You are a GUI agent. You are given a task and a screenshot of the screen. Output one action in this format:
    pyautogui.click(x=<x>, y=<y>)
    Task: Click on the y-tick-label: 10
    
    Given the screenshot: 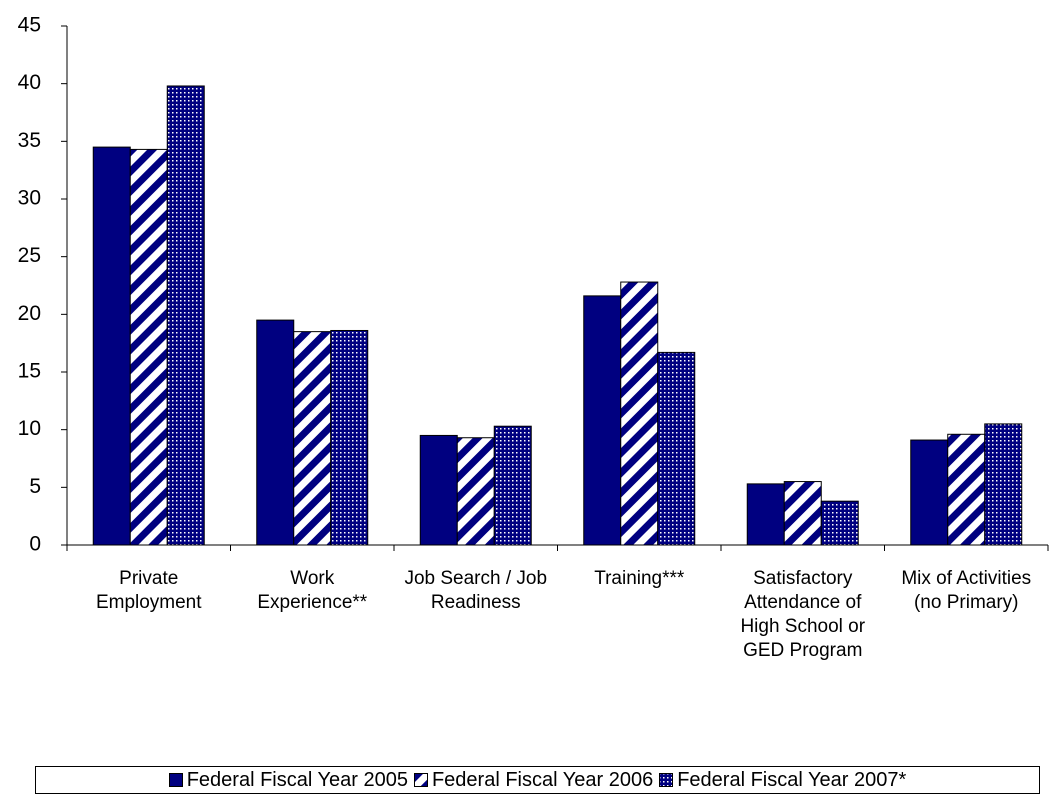 What is the action you would take?
    pyautogui.click(x=29, y=428)
    